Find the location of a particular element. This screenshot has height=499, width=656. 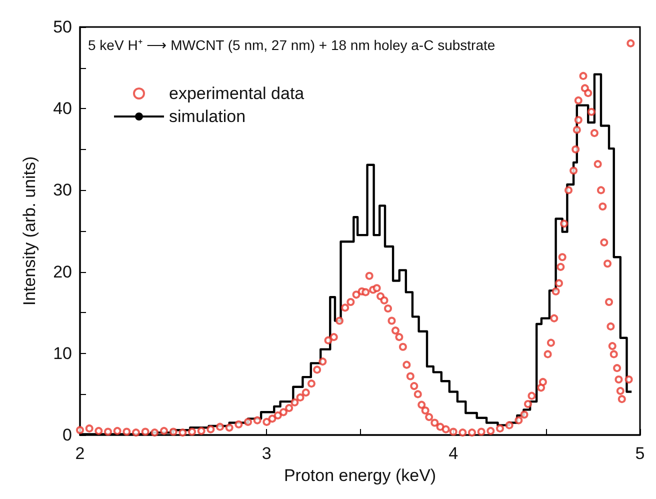

y-tick-label: 50 is located at coordinates (62, 27).